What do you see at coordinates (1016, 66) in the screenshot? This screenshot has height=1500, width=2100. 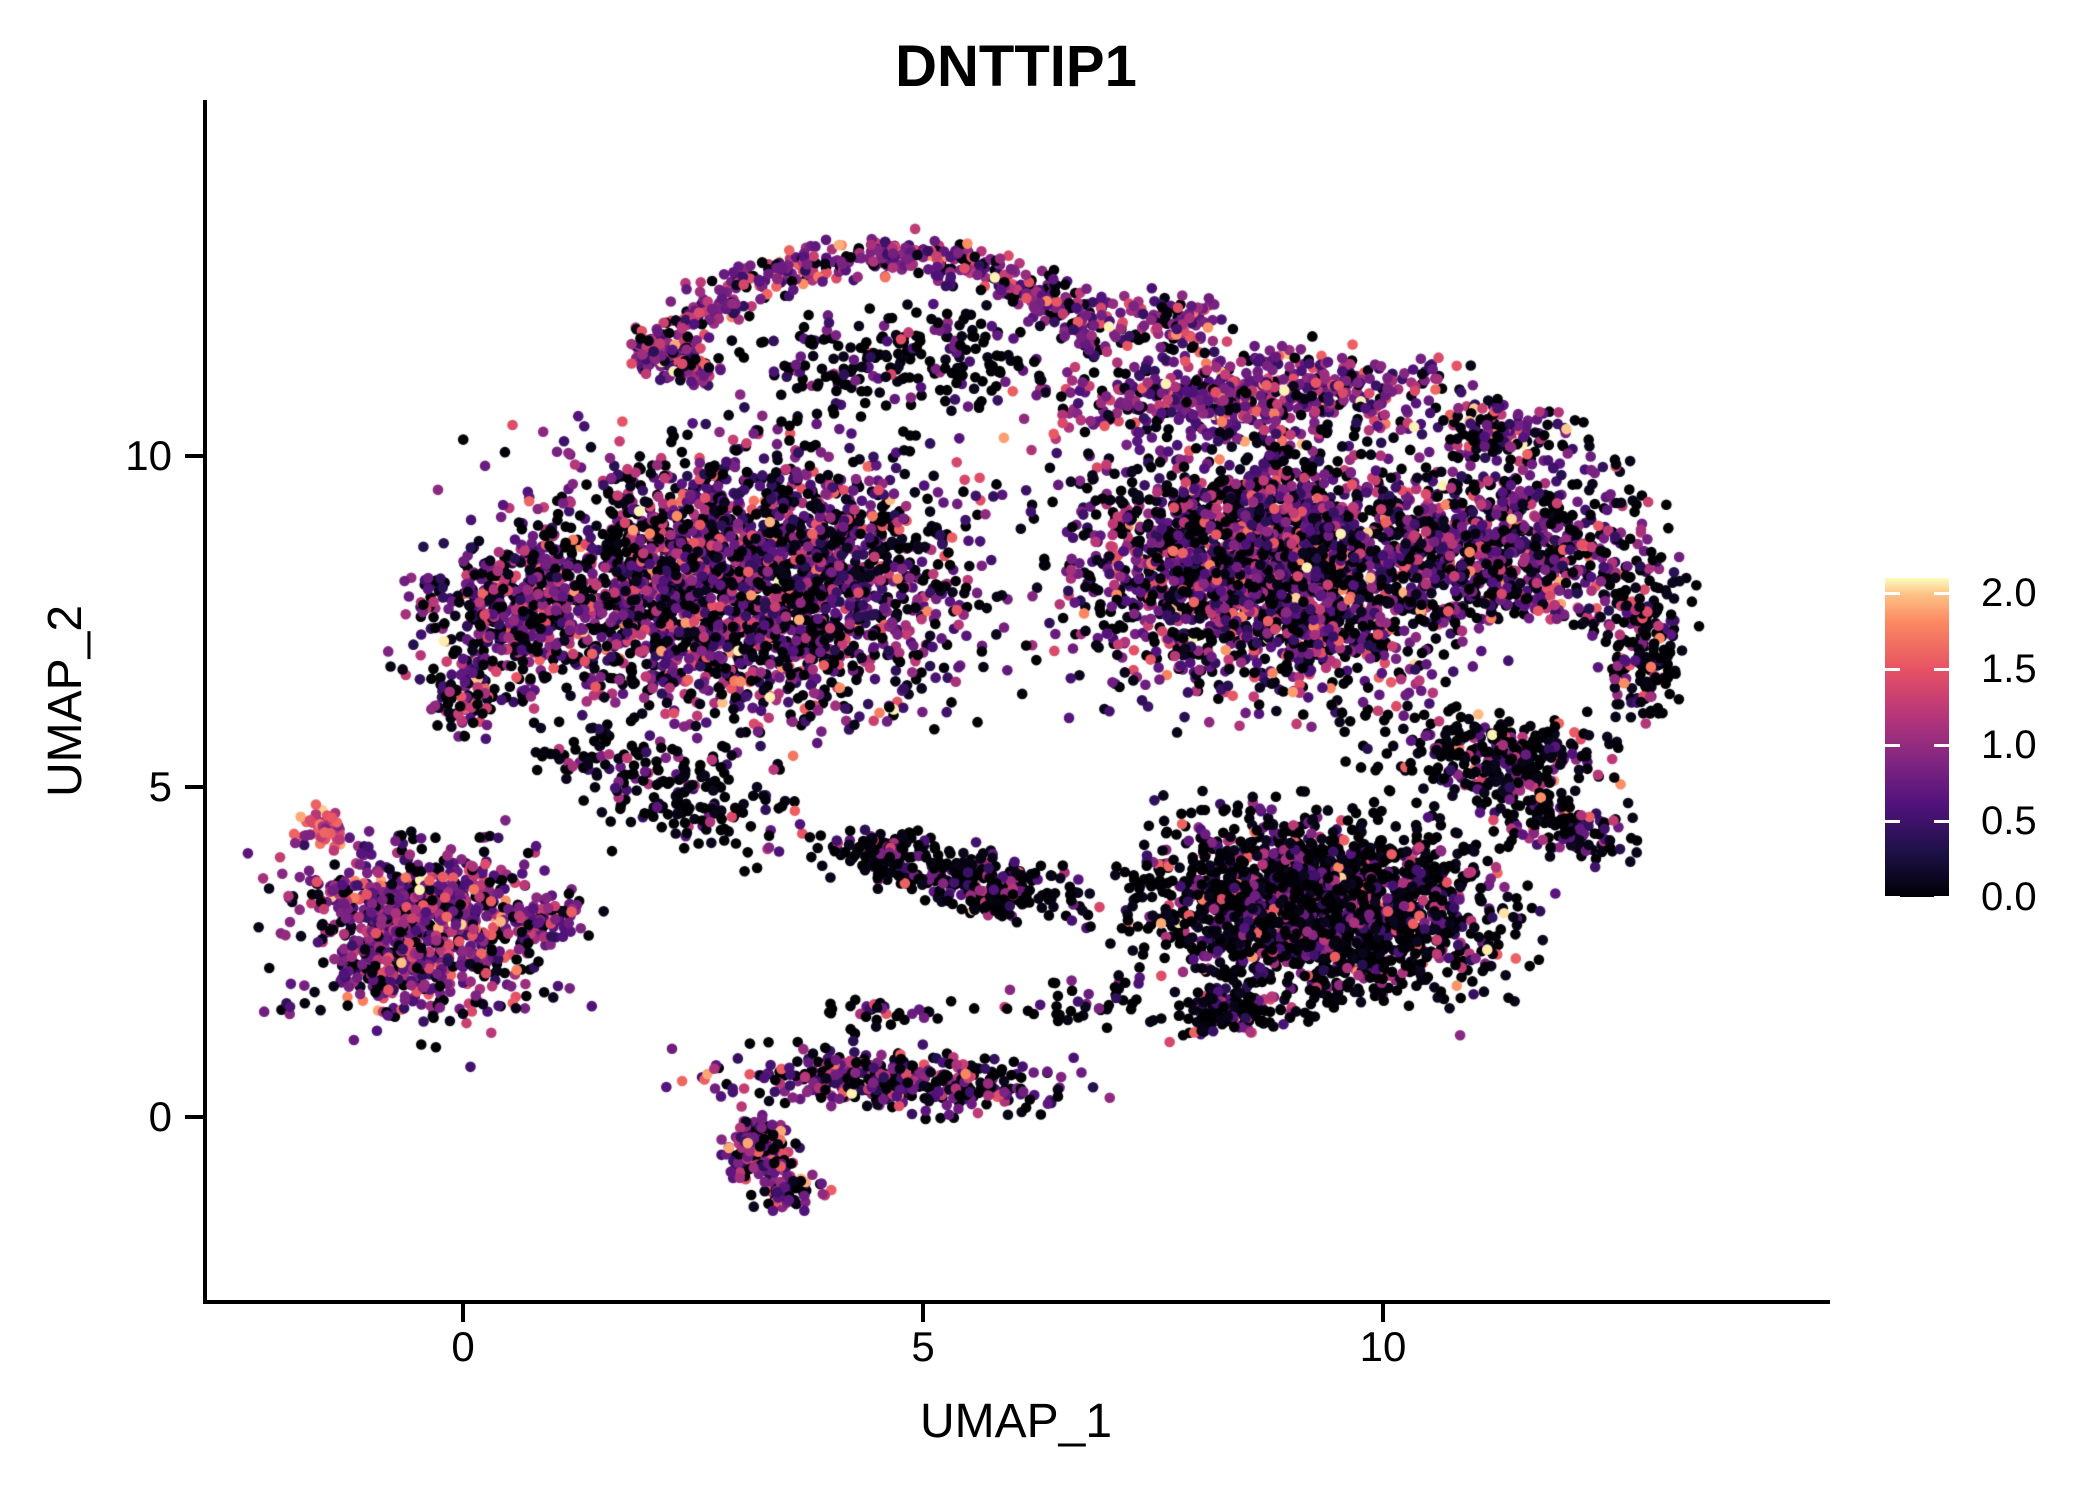 I see `plot-title: DNTTIP1` at bounding box center [1016, 66].